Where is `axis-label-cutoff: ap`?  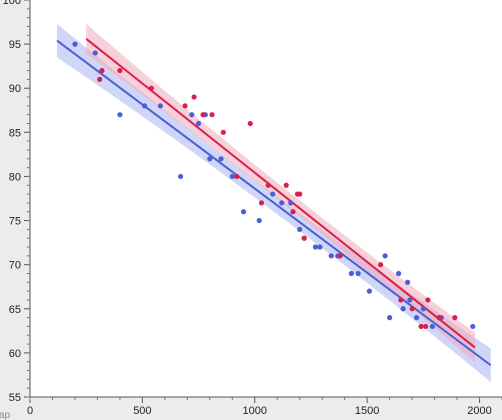
axis-label-cutoff: ap is located at coordinates (5, 415).